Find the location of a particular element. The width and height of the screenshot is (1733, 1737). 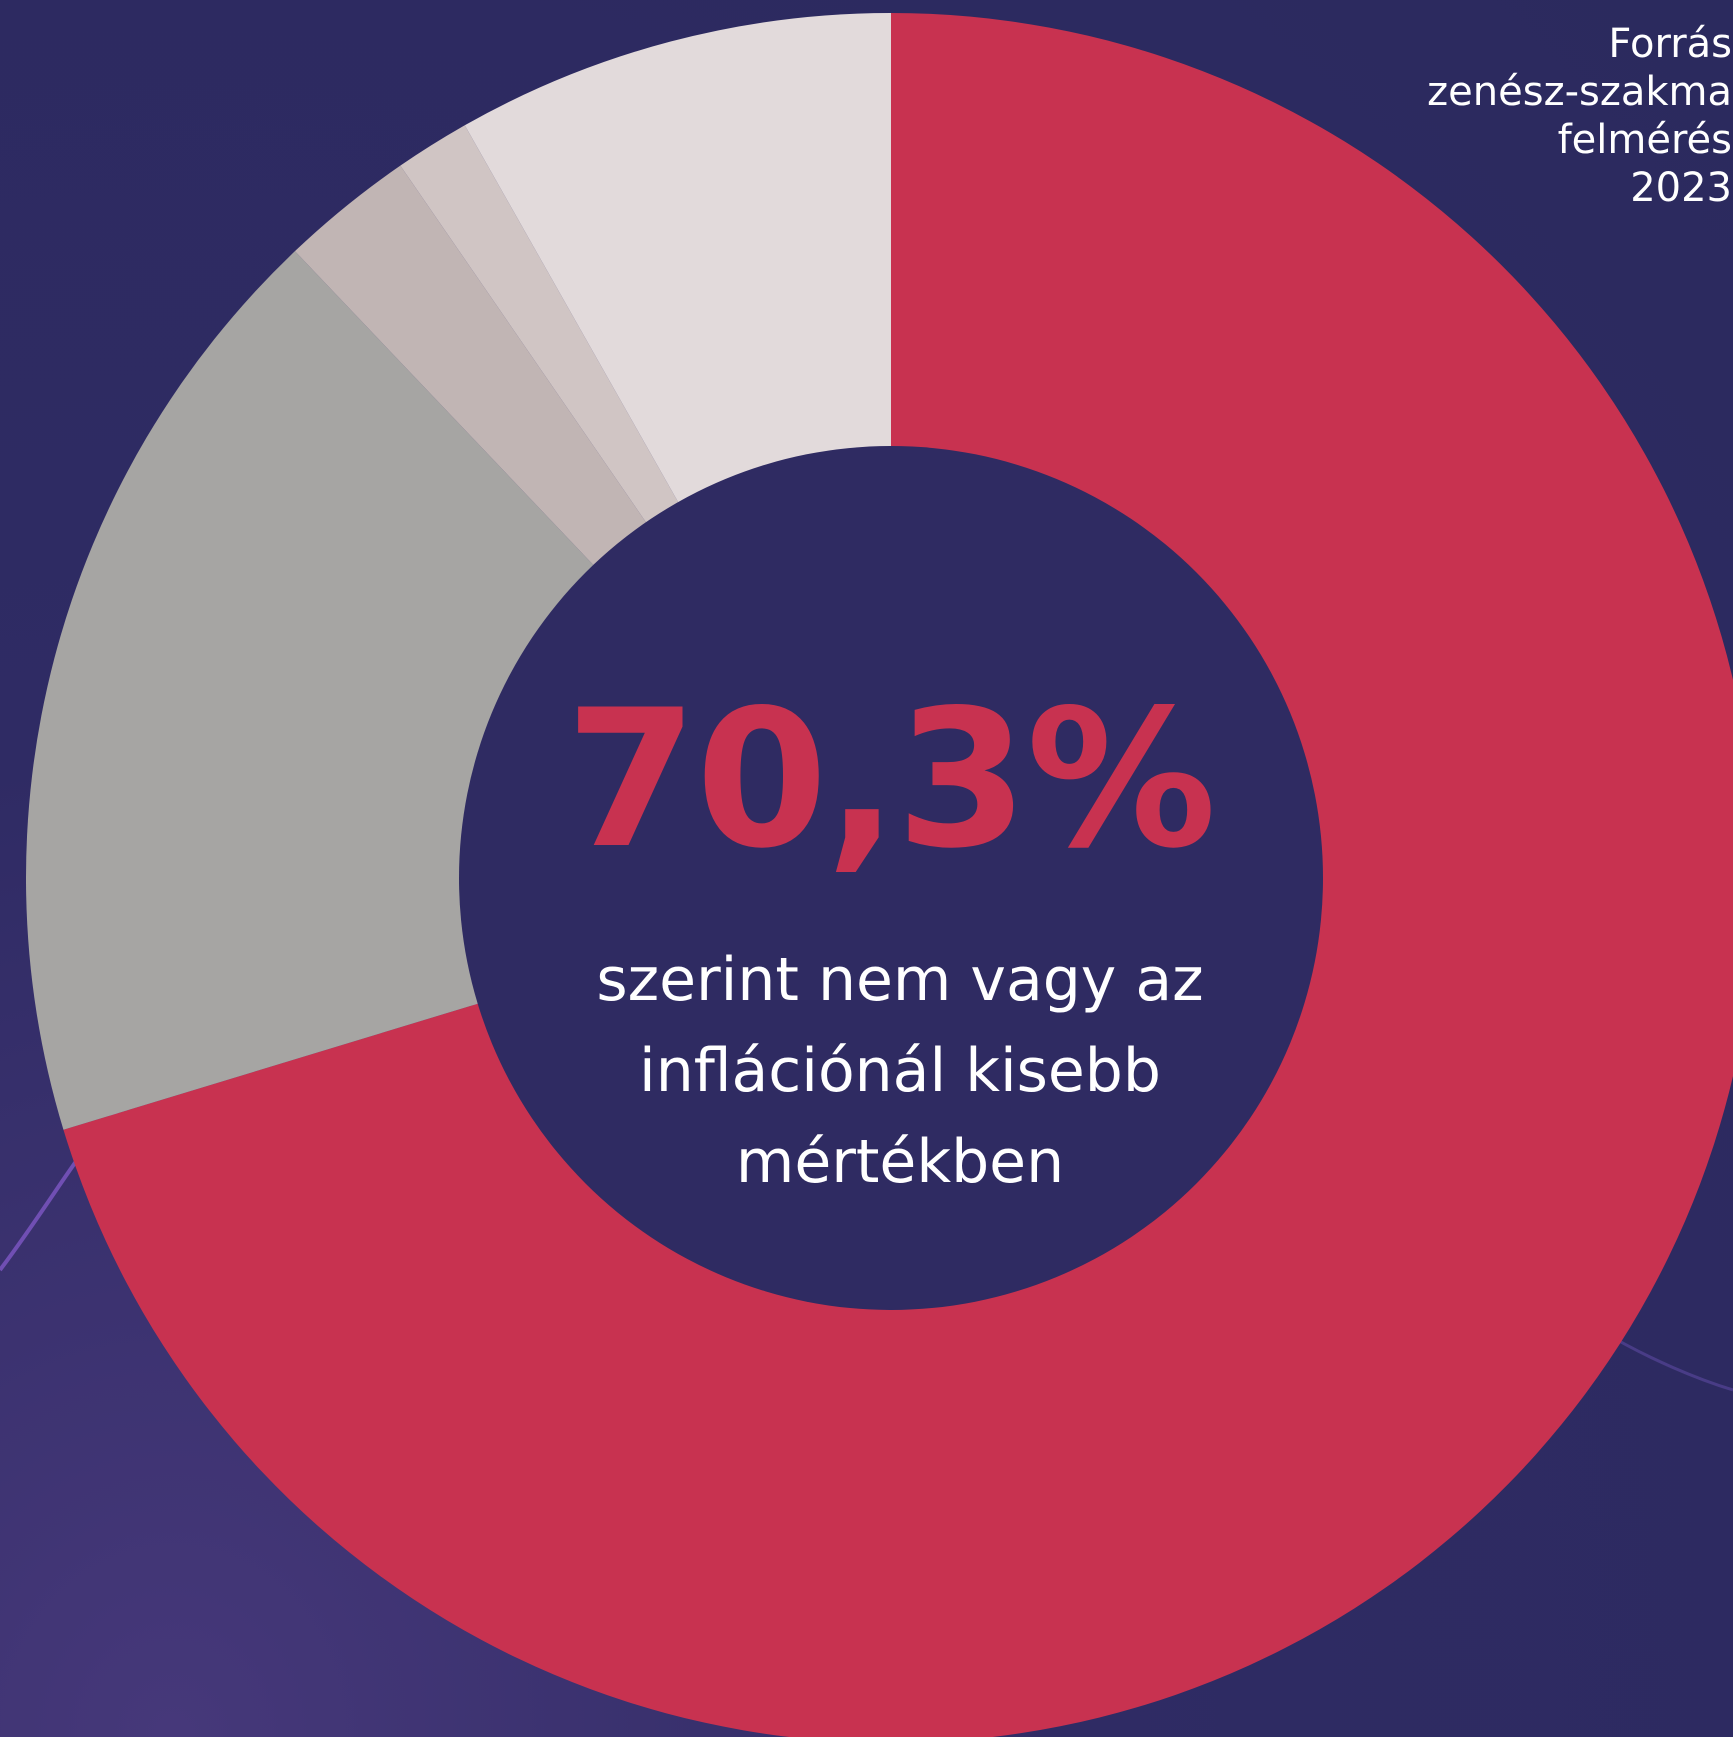

source-line-4: 2023 is located at coordinates (1681, 188).